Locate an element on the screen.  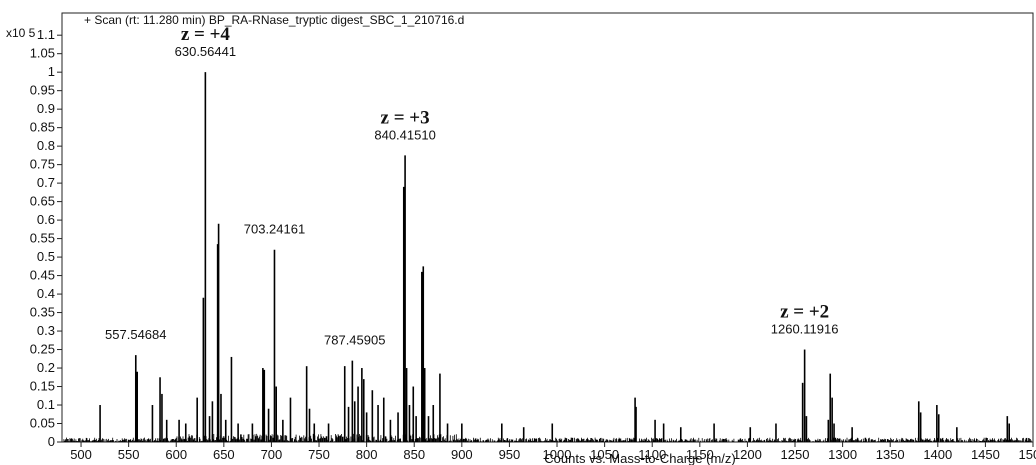
x-tick-label-1100: 1100 is located at coordinates (652, 454).